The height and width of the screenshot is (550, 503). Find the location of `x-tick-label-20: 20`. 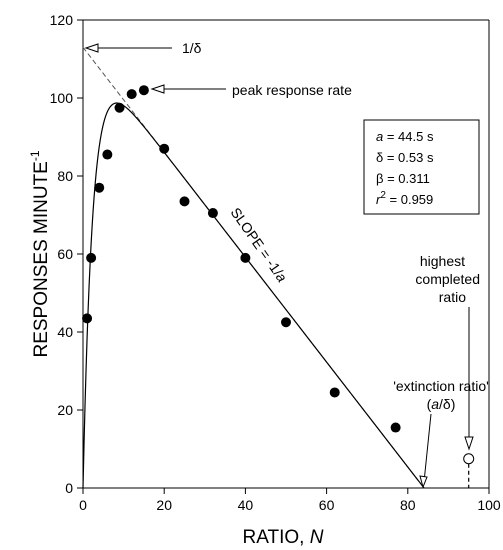

x-tick-label-20: 20 is located at coordinates (164, 505).